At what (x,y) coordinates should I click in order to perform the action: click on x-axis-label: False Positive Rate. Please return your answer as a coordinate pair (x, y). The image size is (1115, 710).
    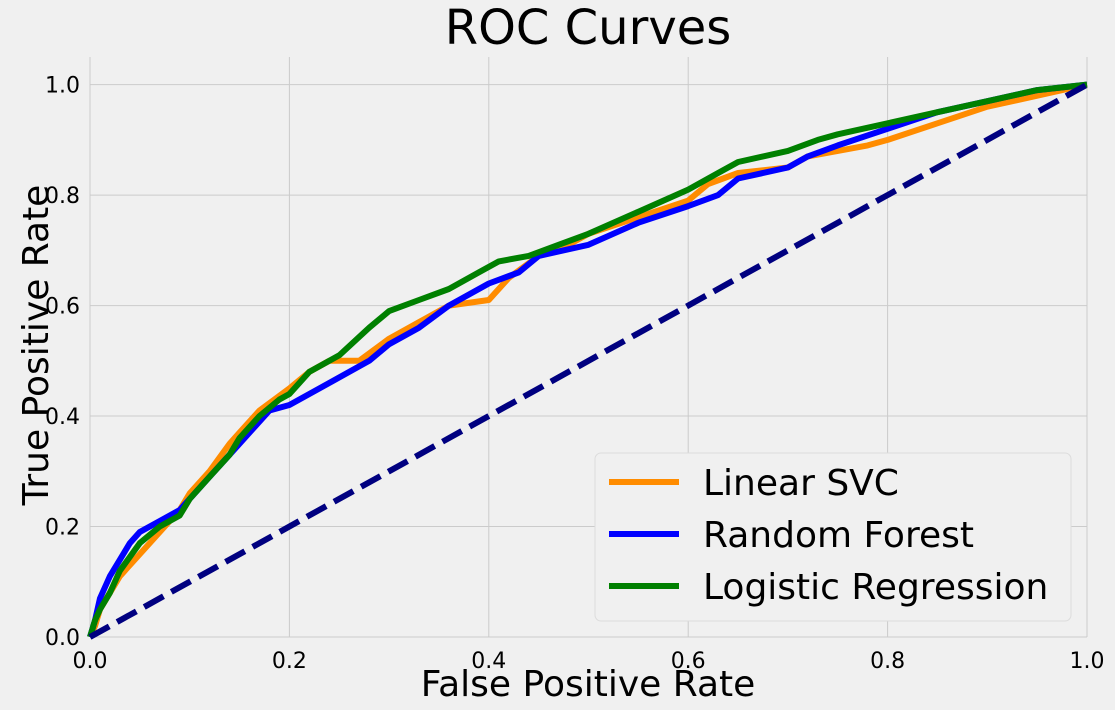
    Looking at the image, I should click on (588, 684).